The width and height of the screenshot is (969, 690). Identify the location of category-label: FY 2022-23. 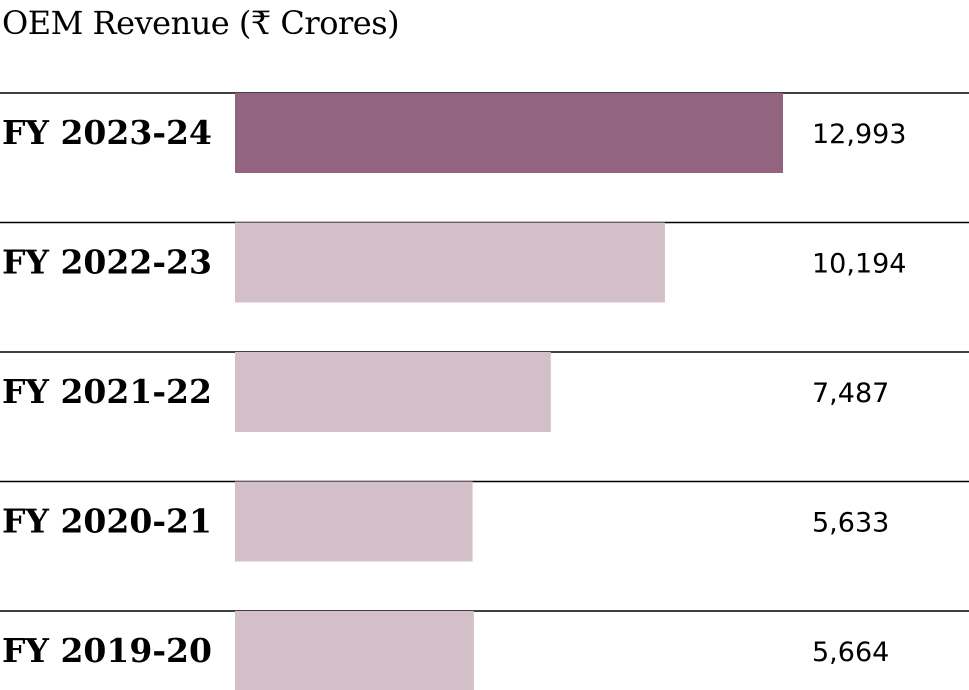
(107, 262).